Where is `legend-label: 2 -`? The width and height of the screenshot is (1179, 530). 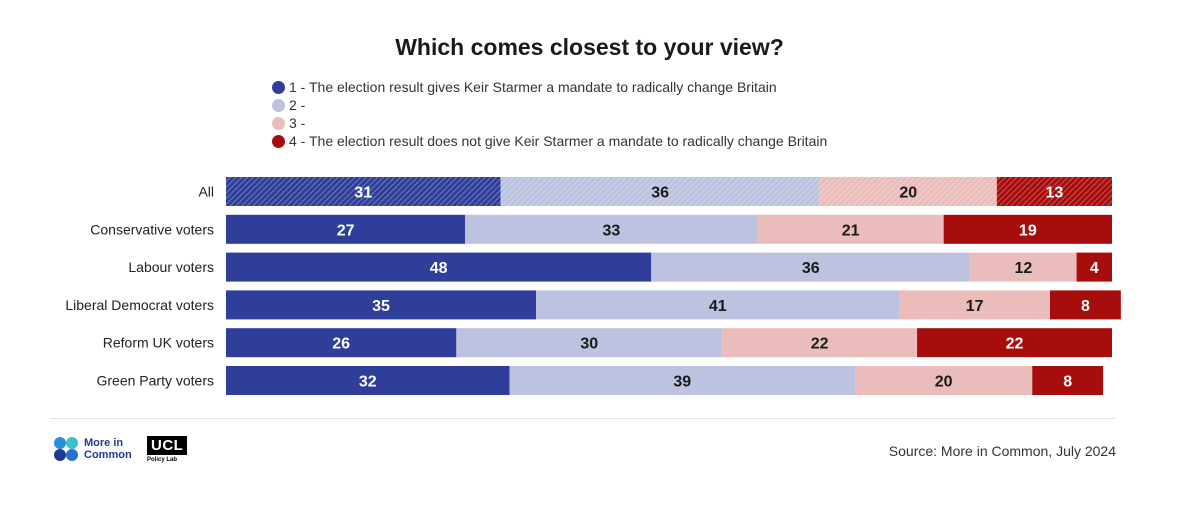 legend-label: 2 - is located at coordinates (297, 105).